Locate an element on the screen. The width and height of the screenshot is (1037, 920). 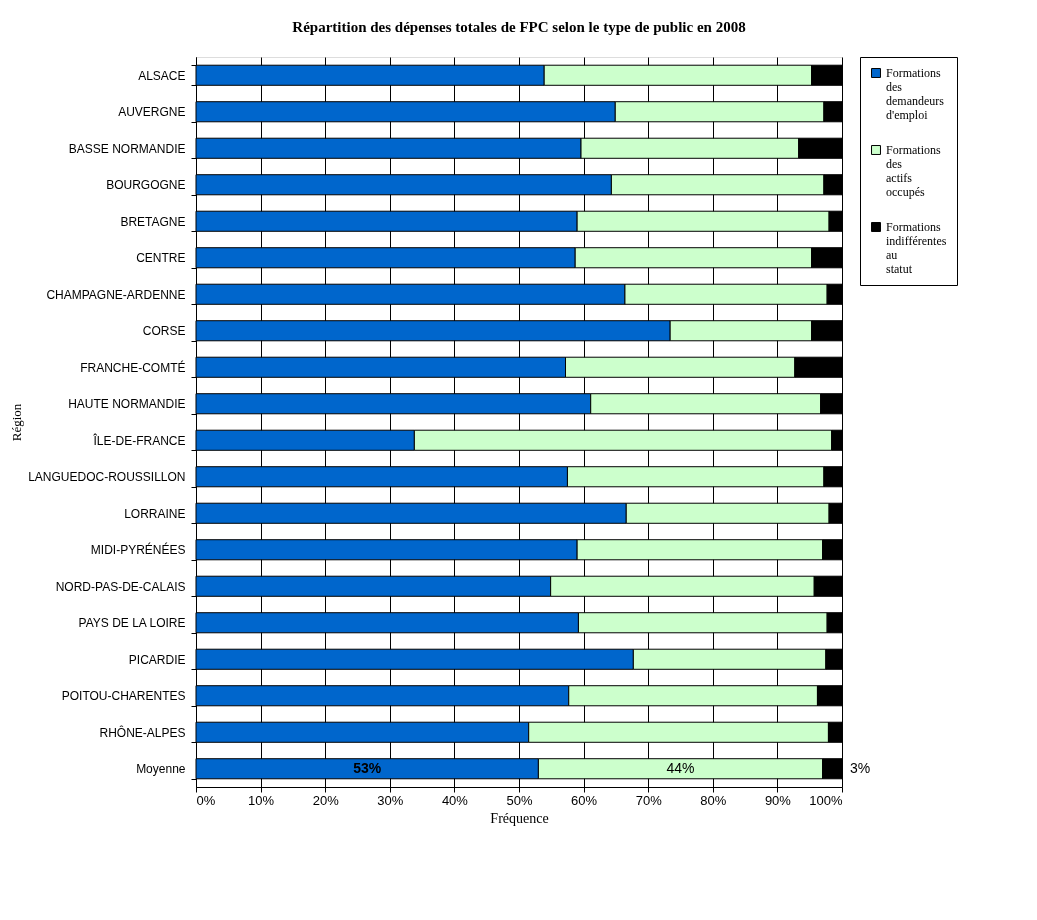
y-tick-label: ÎLE-DE-FRANCE is located at coordinates (139, 440).